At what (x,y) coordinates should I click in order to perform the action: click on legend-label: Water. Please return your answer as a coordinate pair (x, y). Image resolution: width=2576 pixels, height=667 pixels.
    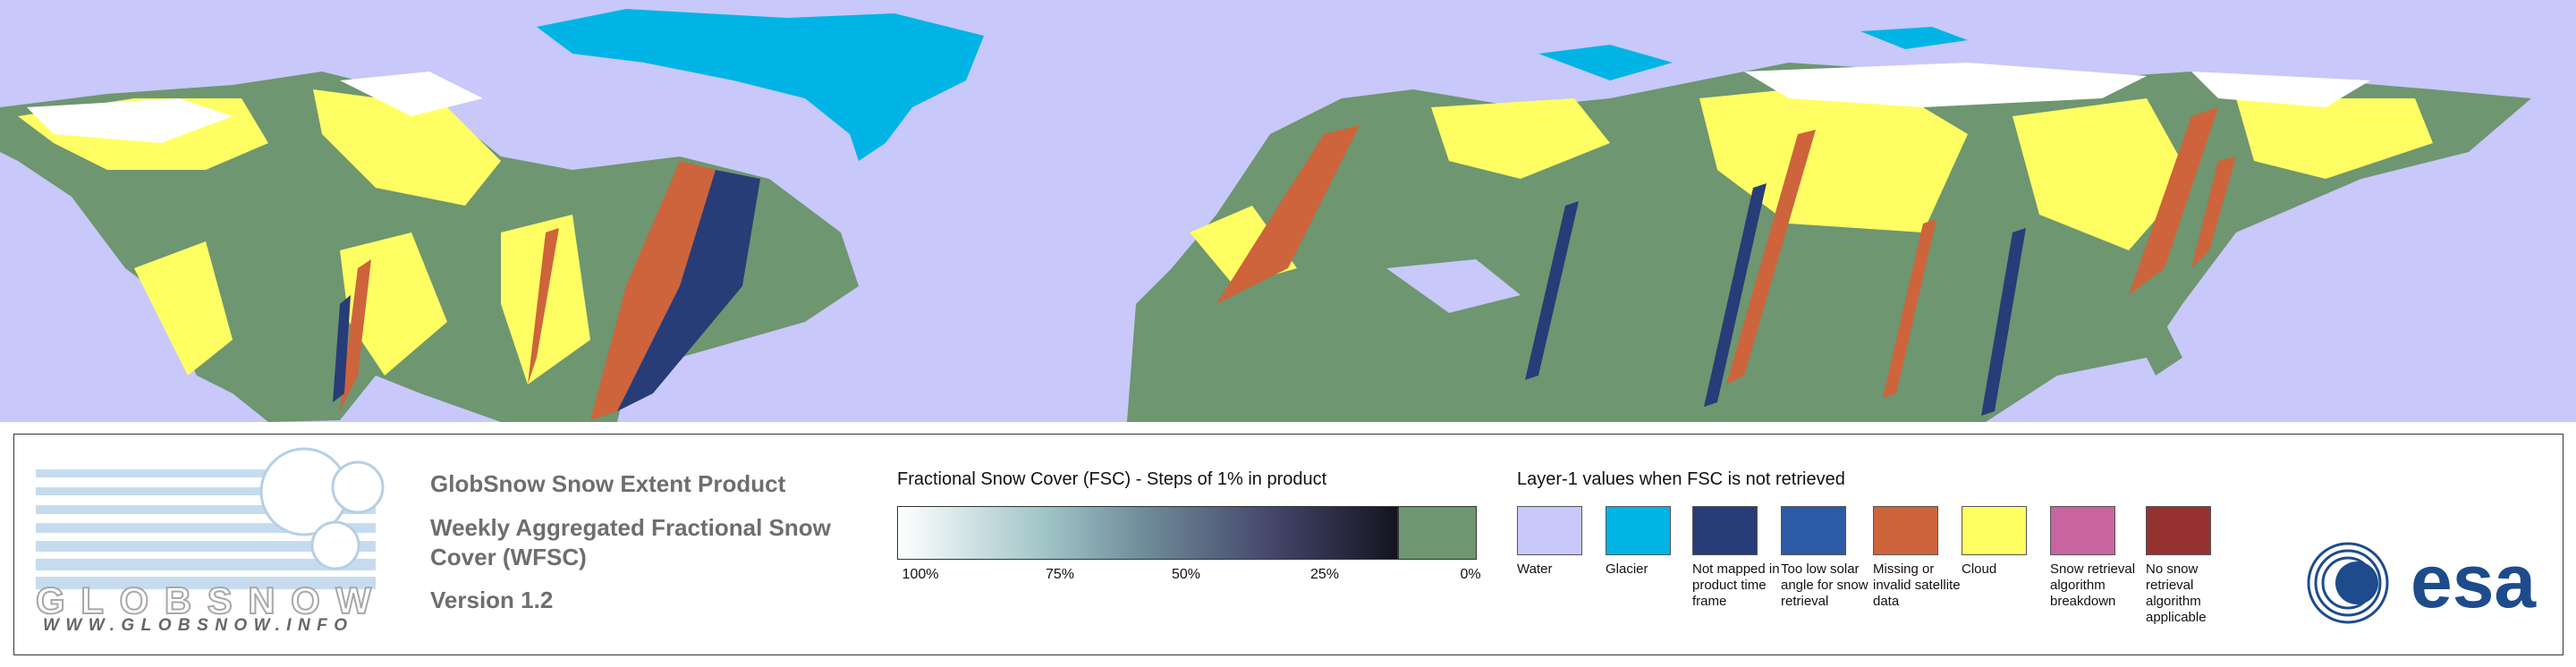
    Looking at the image, I should click on (1535, 569).